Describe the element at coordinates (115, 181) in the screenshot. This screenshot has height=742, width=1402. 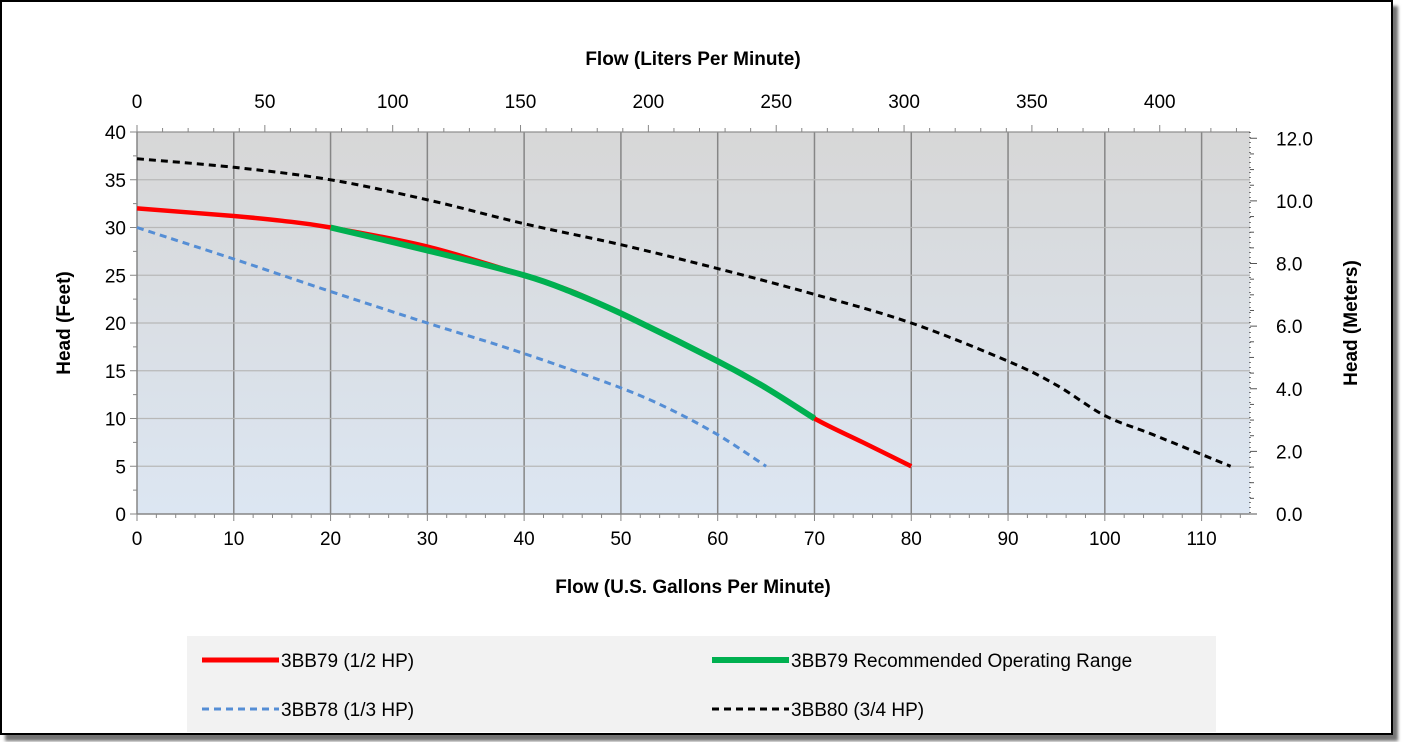
I see `y-tick-label: 35` at that location.